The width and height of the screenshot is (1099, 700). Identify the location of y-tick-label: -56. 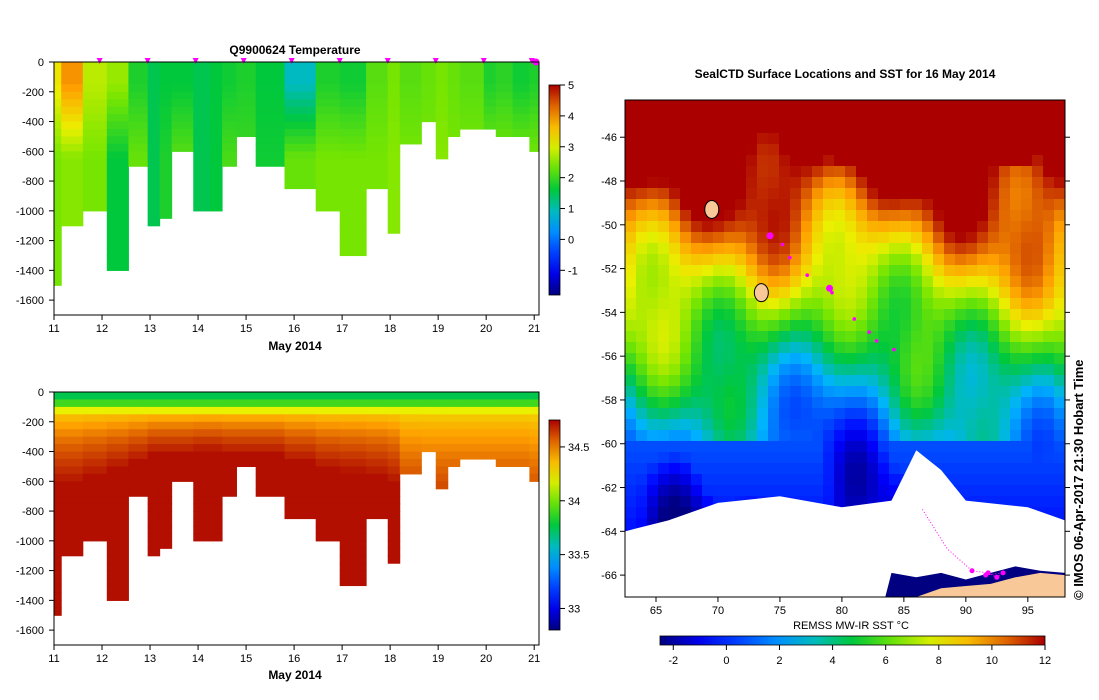
(609, 357).